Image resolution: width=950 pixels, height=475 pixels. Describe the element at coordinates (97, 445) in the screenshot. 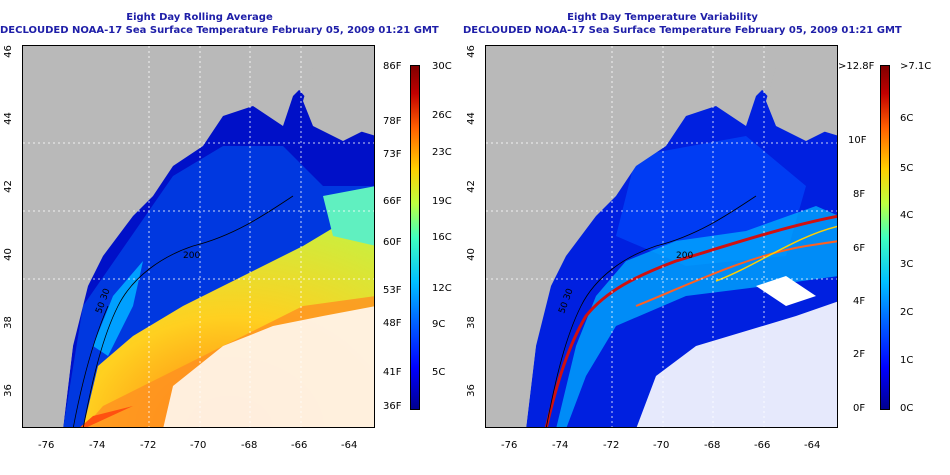

I see `left-x-tick: -74` at that location.